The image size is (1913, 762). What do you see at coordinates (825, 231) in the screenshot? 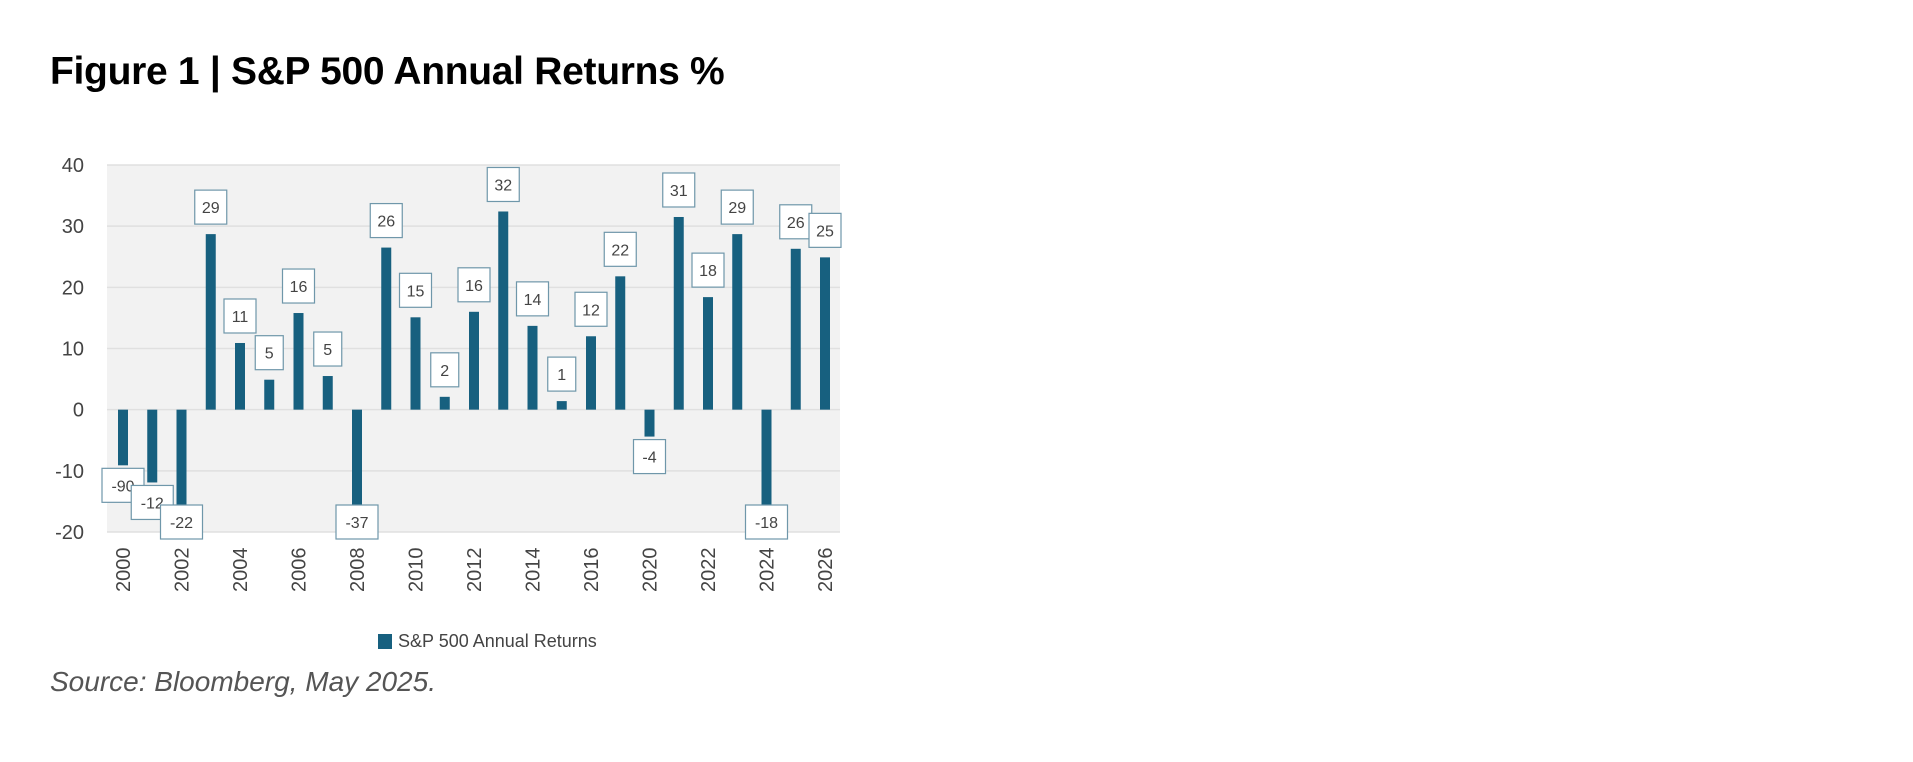
I see `data-label-text: 25` at bounding box center [825, 231].